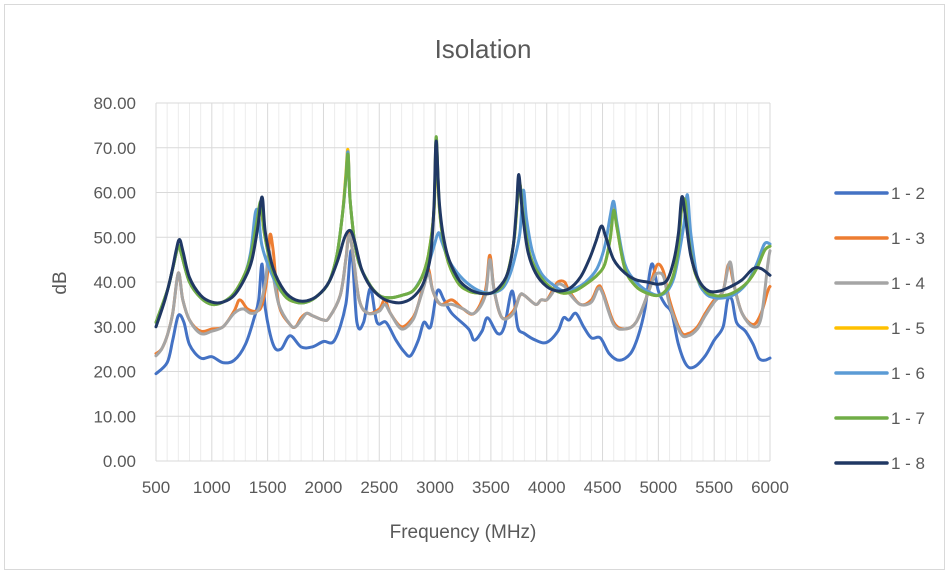  Describe the element at coordinates (714, 487) in the screenshot. I see `x-tick-label: 5500` at that location.